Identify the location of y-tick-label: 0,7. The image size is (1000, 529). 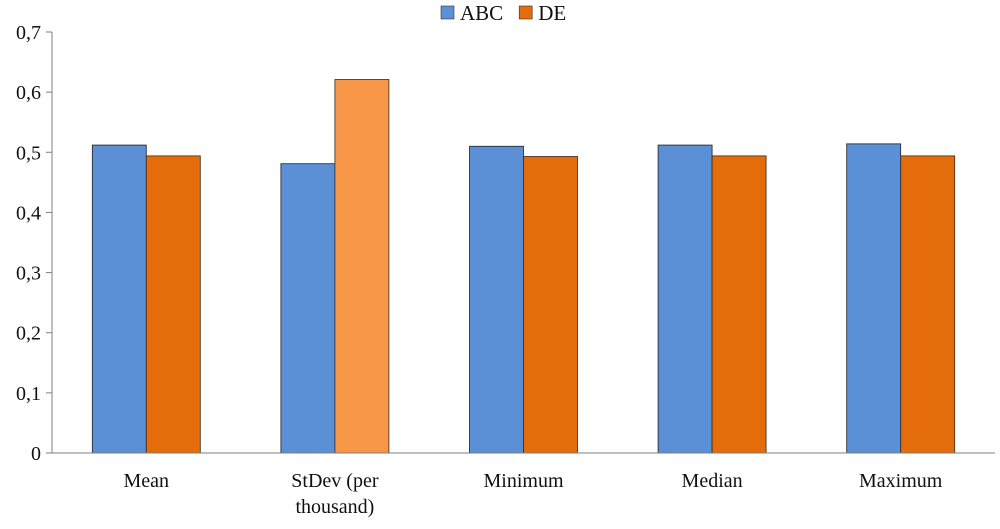
(28, 33).